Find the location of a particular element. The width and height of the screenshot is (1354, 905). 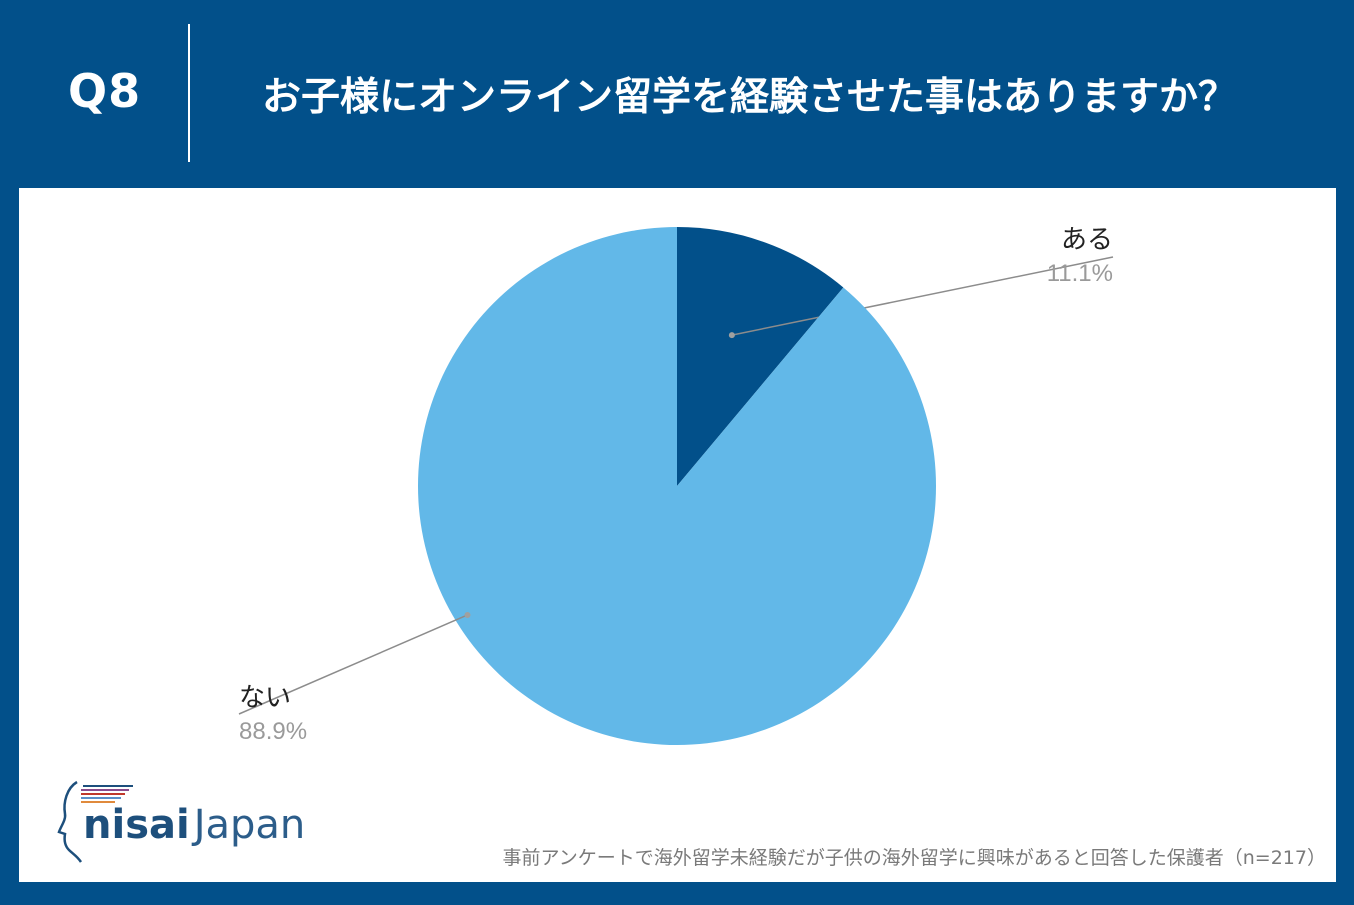

page-title: お子様にオンライン留学を経験させた事はありますか？ is located at coordinates (750, 97).